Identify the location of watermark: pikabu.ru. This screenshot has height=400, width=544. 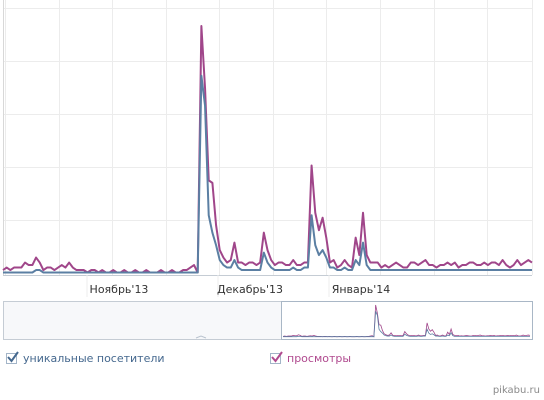
(516, 390).